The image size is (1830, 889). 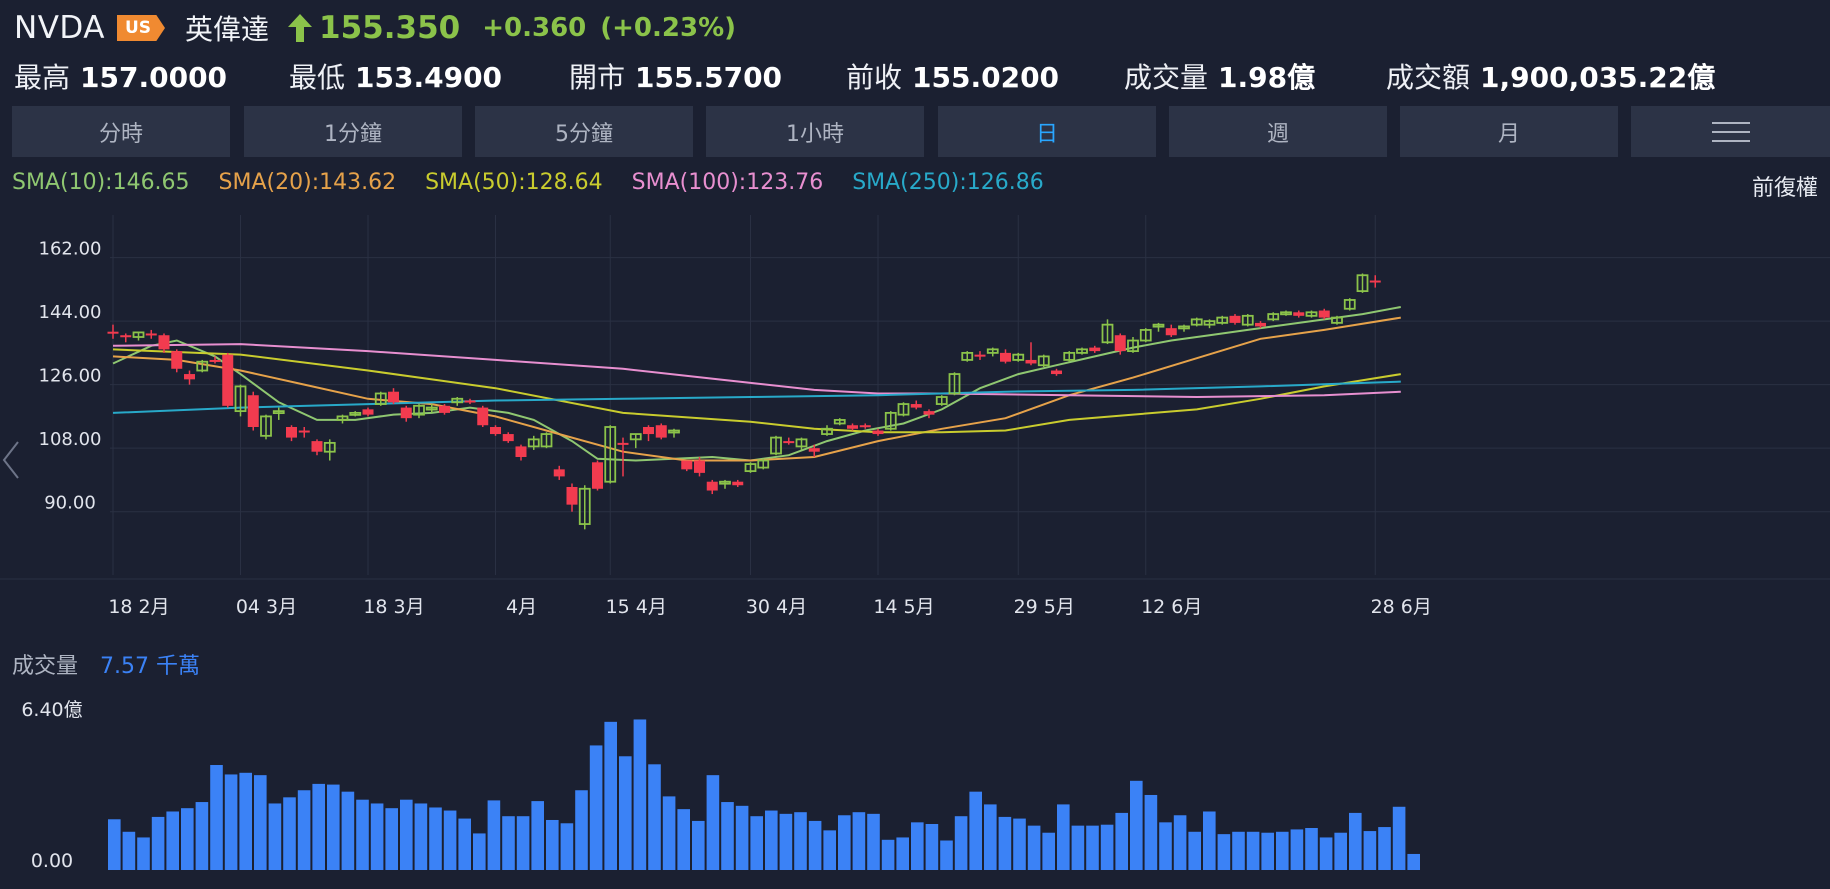 I want to click on tab-1-minute: 1分鐘, so click(x=353, y=131).